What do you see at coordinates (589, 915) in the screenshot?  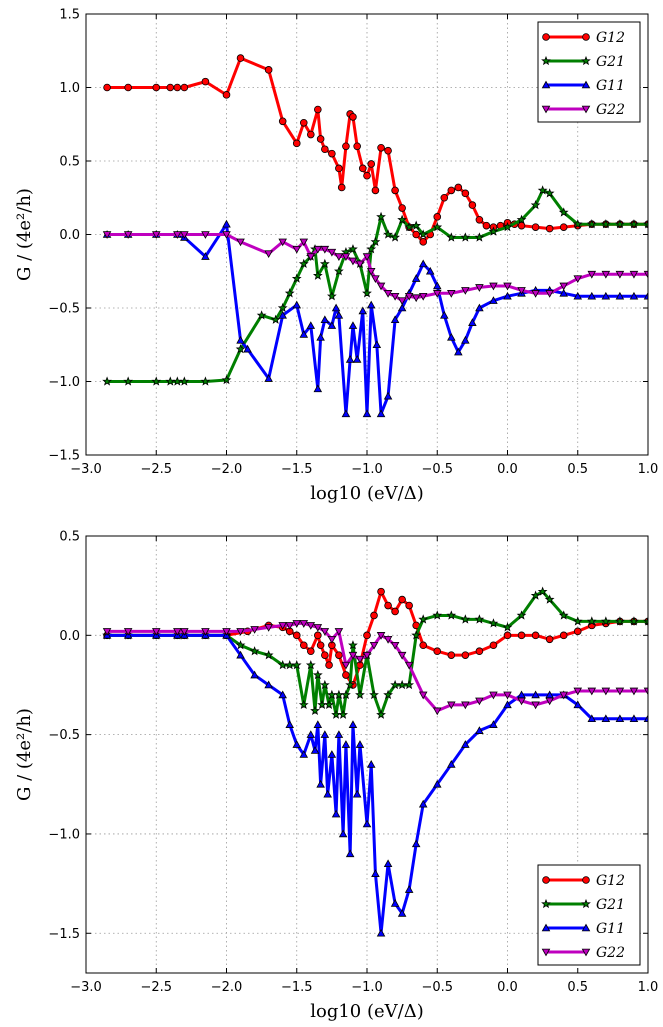 I see `legend: G12 G21 G11 G22` at bounding box center [589, 915].